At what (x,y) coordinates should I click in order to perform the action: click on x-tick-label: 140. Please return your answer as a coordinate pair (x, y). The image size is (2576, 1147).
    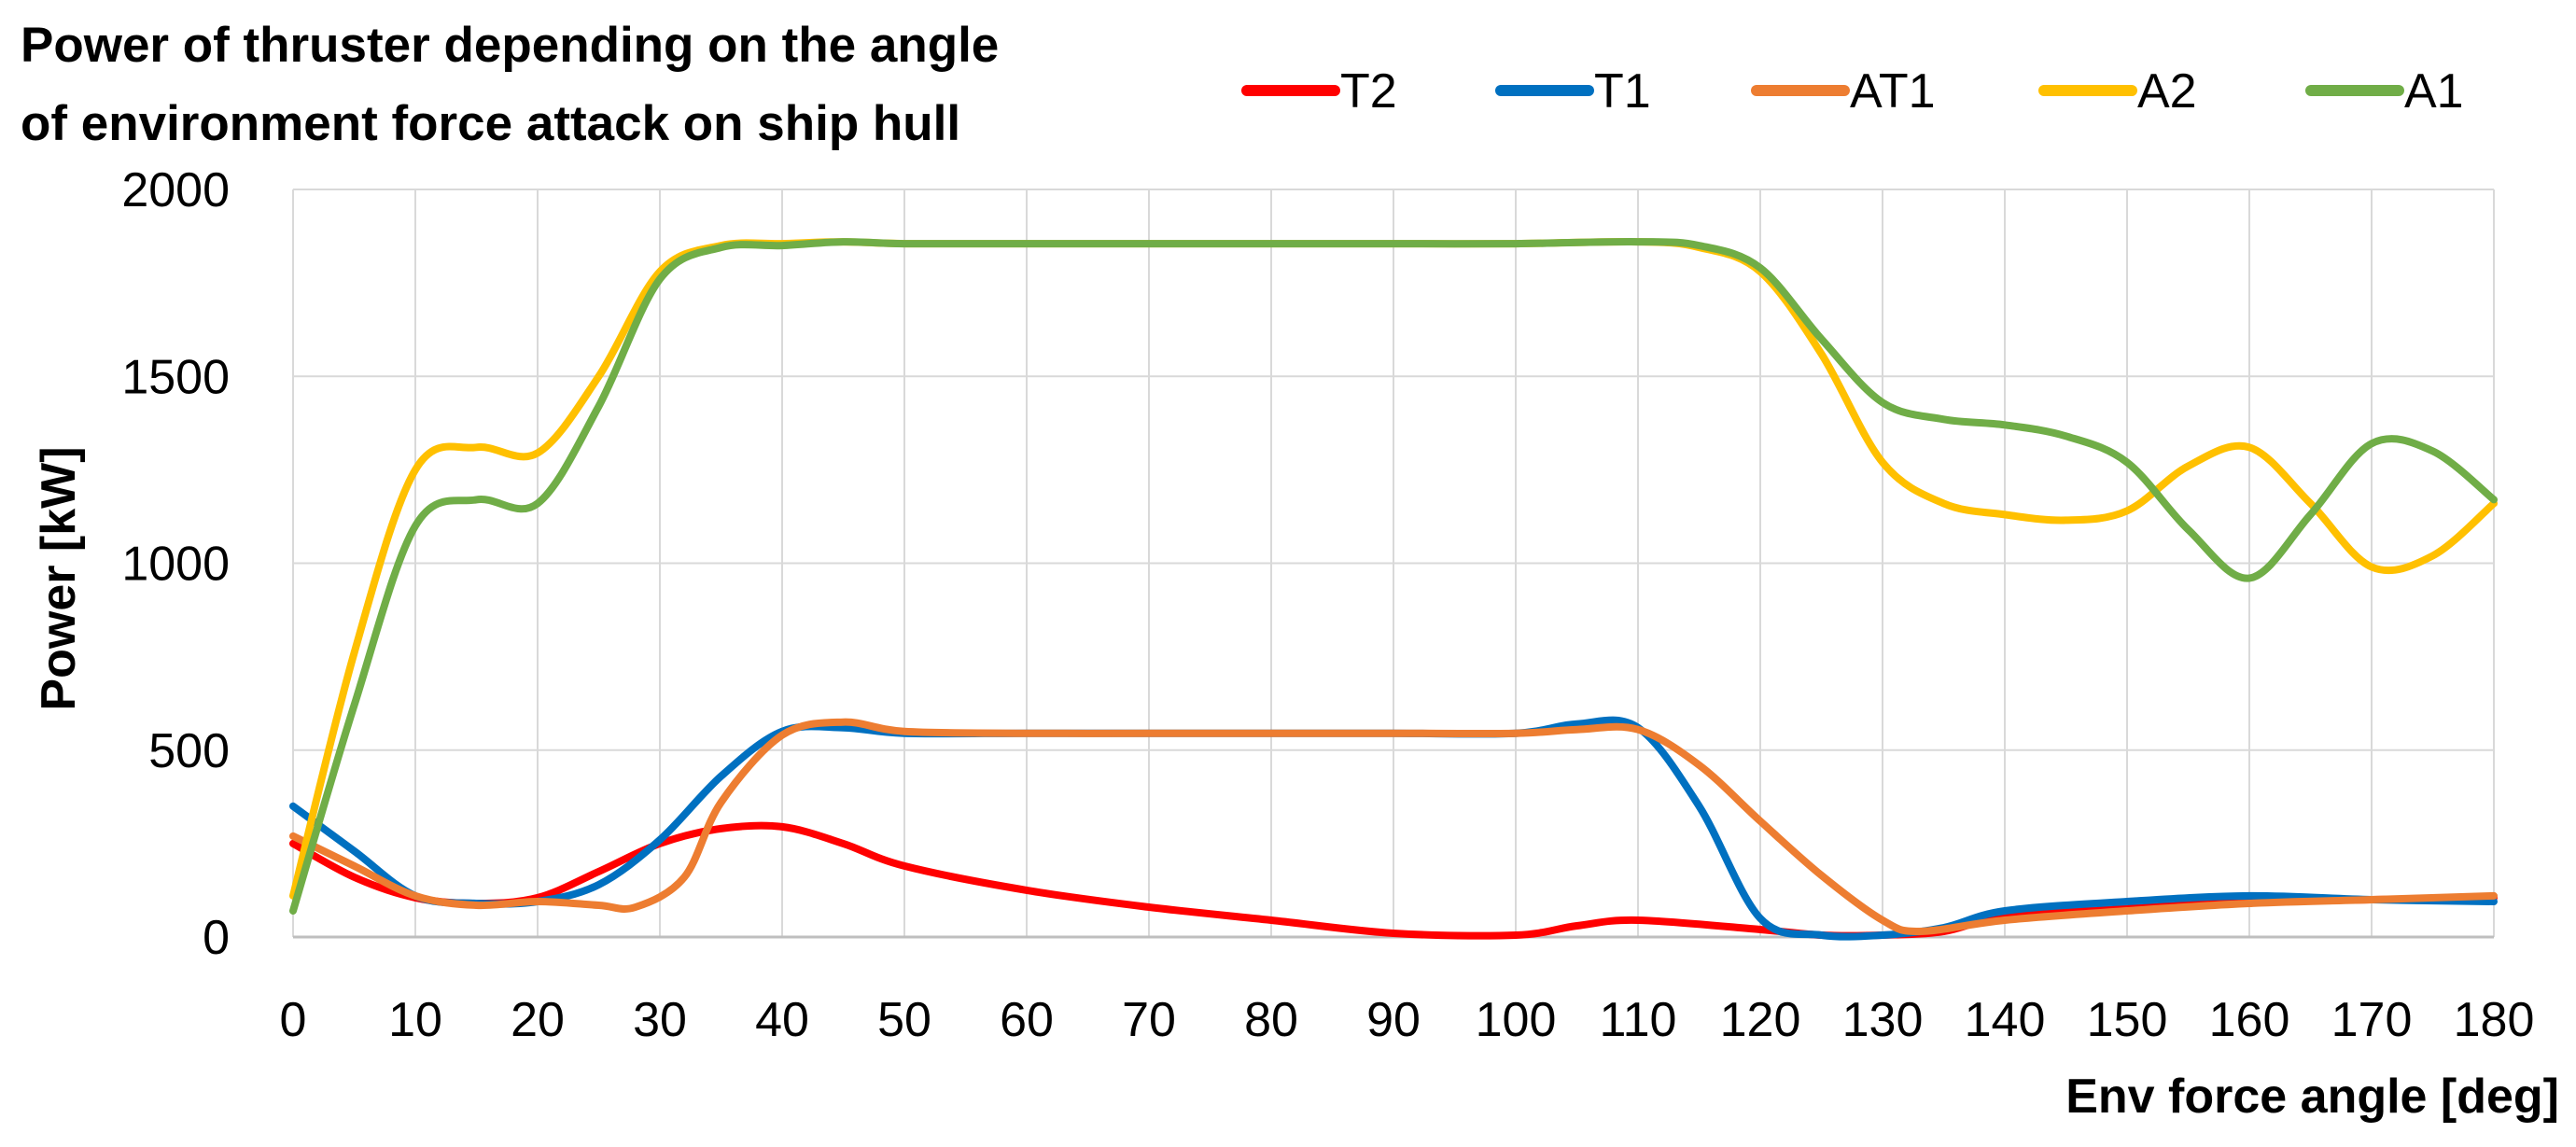
    Looking at the image, I should click on (2005, 1020).